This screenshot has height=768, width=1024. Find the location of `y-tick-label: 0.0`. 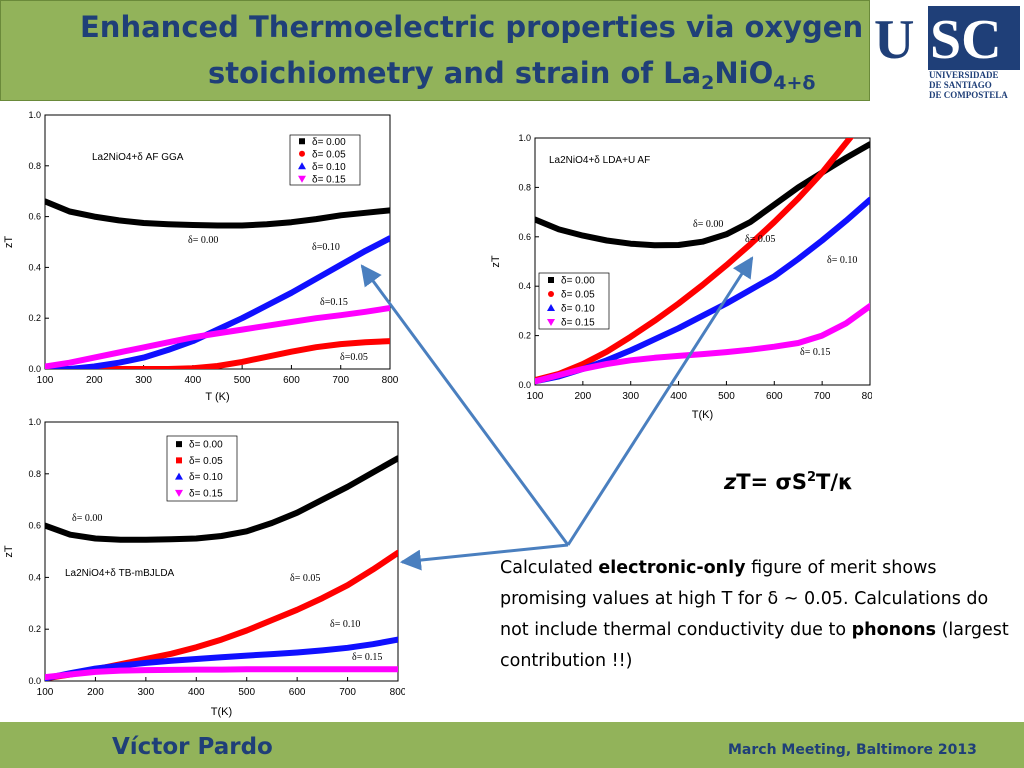

y-tick-label: 0.0 is located at coordinates (34, 681).